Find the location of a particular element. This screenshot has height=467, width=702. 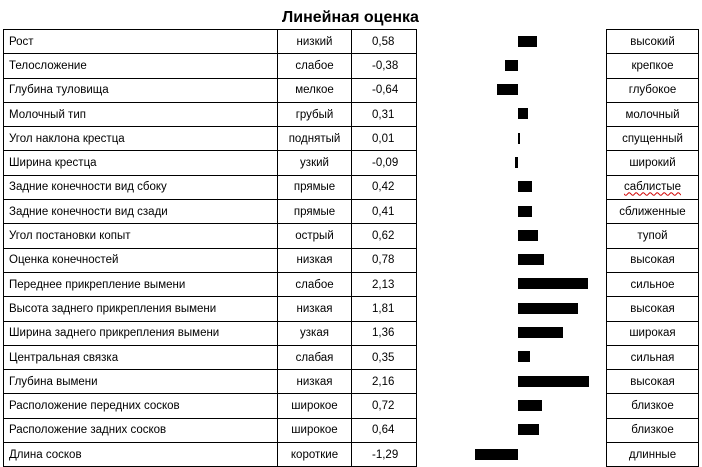

high-end-text: сильная is located at coordinates (652, 357).